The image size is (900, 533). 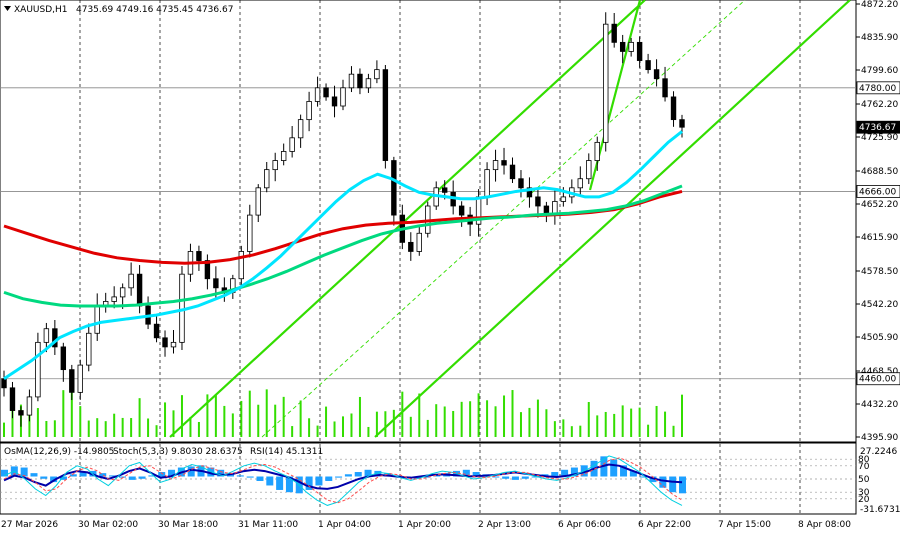 What do you see at coordinates (504, 525) in the screenshot?
I see `time-tick-label: 2 Apr 13:00` at bounding box center [504, 525].